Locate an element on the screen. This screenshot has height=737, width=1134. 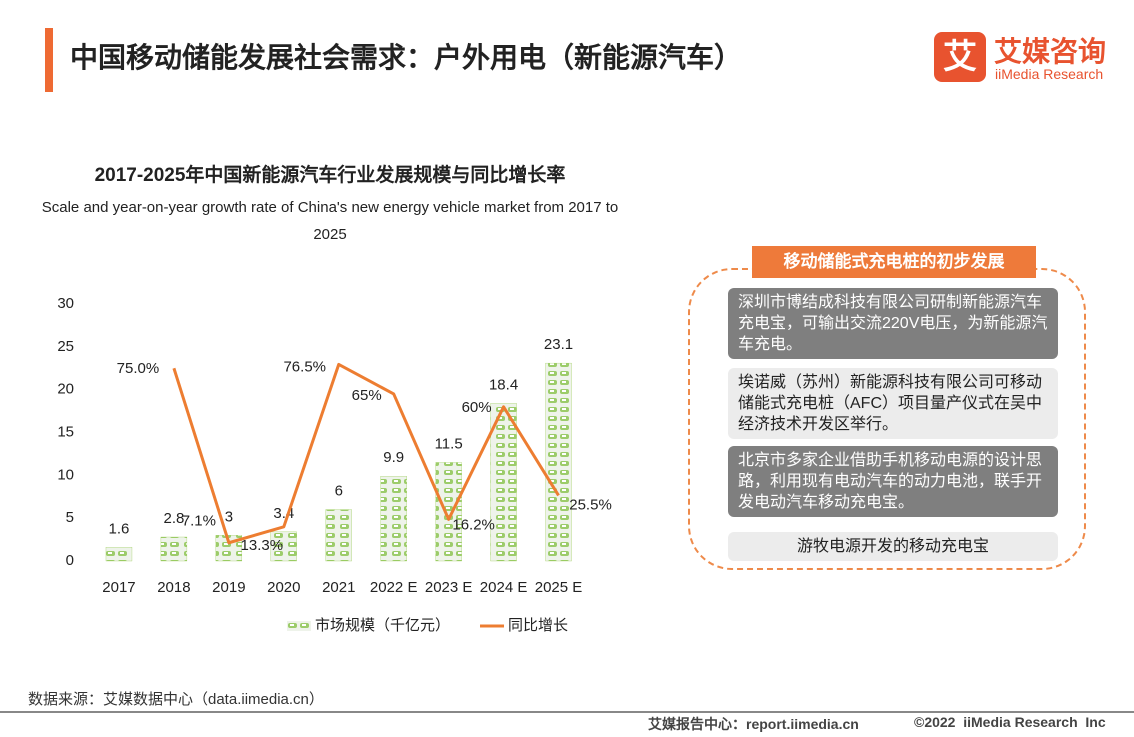
x-tick-label: 2023 E is located at coordinates (449, 587).